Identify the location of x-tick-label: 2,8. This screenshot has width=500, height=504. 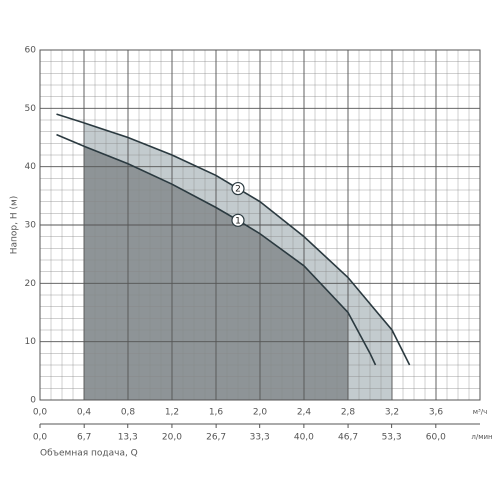
(348, 413).